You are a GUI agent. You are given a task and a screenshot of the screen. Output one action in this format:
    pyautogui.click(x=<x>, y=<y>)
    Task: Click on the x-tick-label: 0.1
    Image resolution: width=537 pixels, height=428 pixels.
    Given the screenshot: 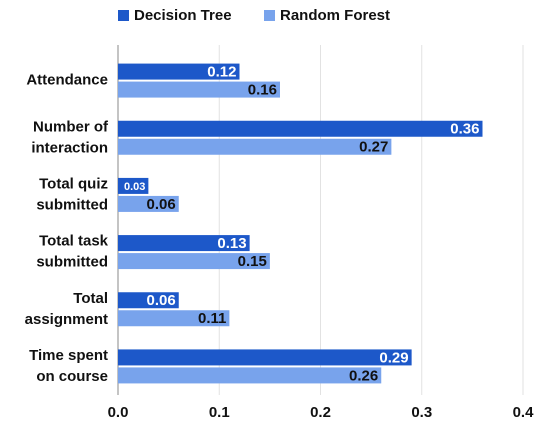 What is the action you would take?
    pyautogui.click(x=219, y=412)
    